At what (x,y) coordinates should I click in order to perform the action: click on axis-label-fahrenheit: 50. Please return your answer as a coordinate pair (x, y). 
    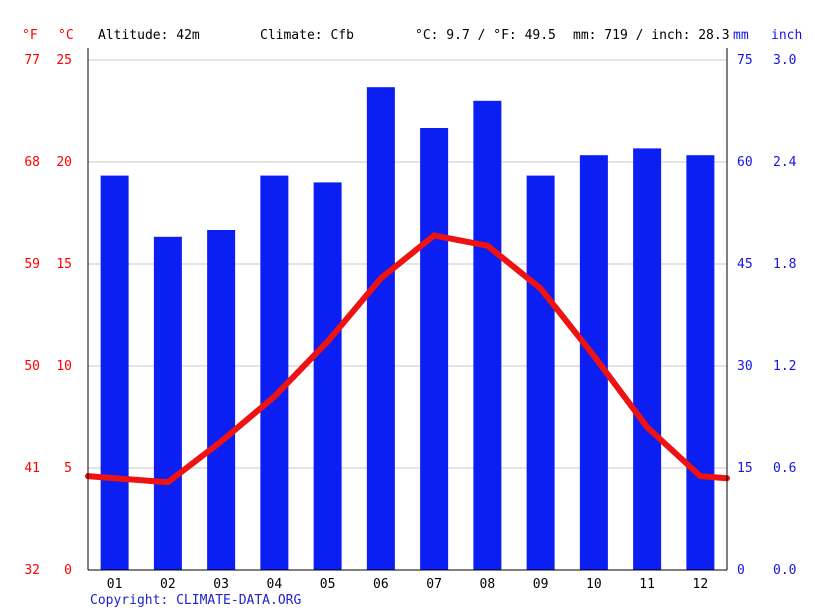
    Looking at the image, I should click on (32, 366).